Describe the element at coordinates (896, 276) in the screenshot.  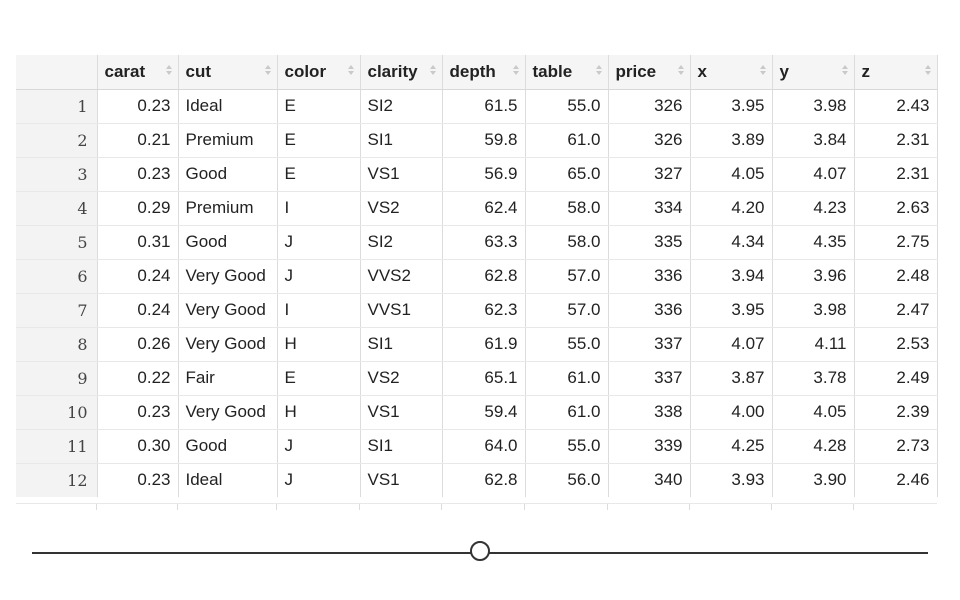
I see `cell-z: 2.48` at that location.